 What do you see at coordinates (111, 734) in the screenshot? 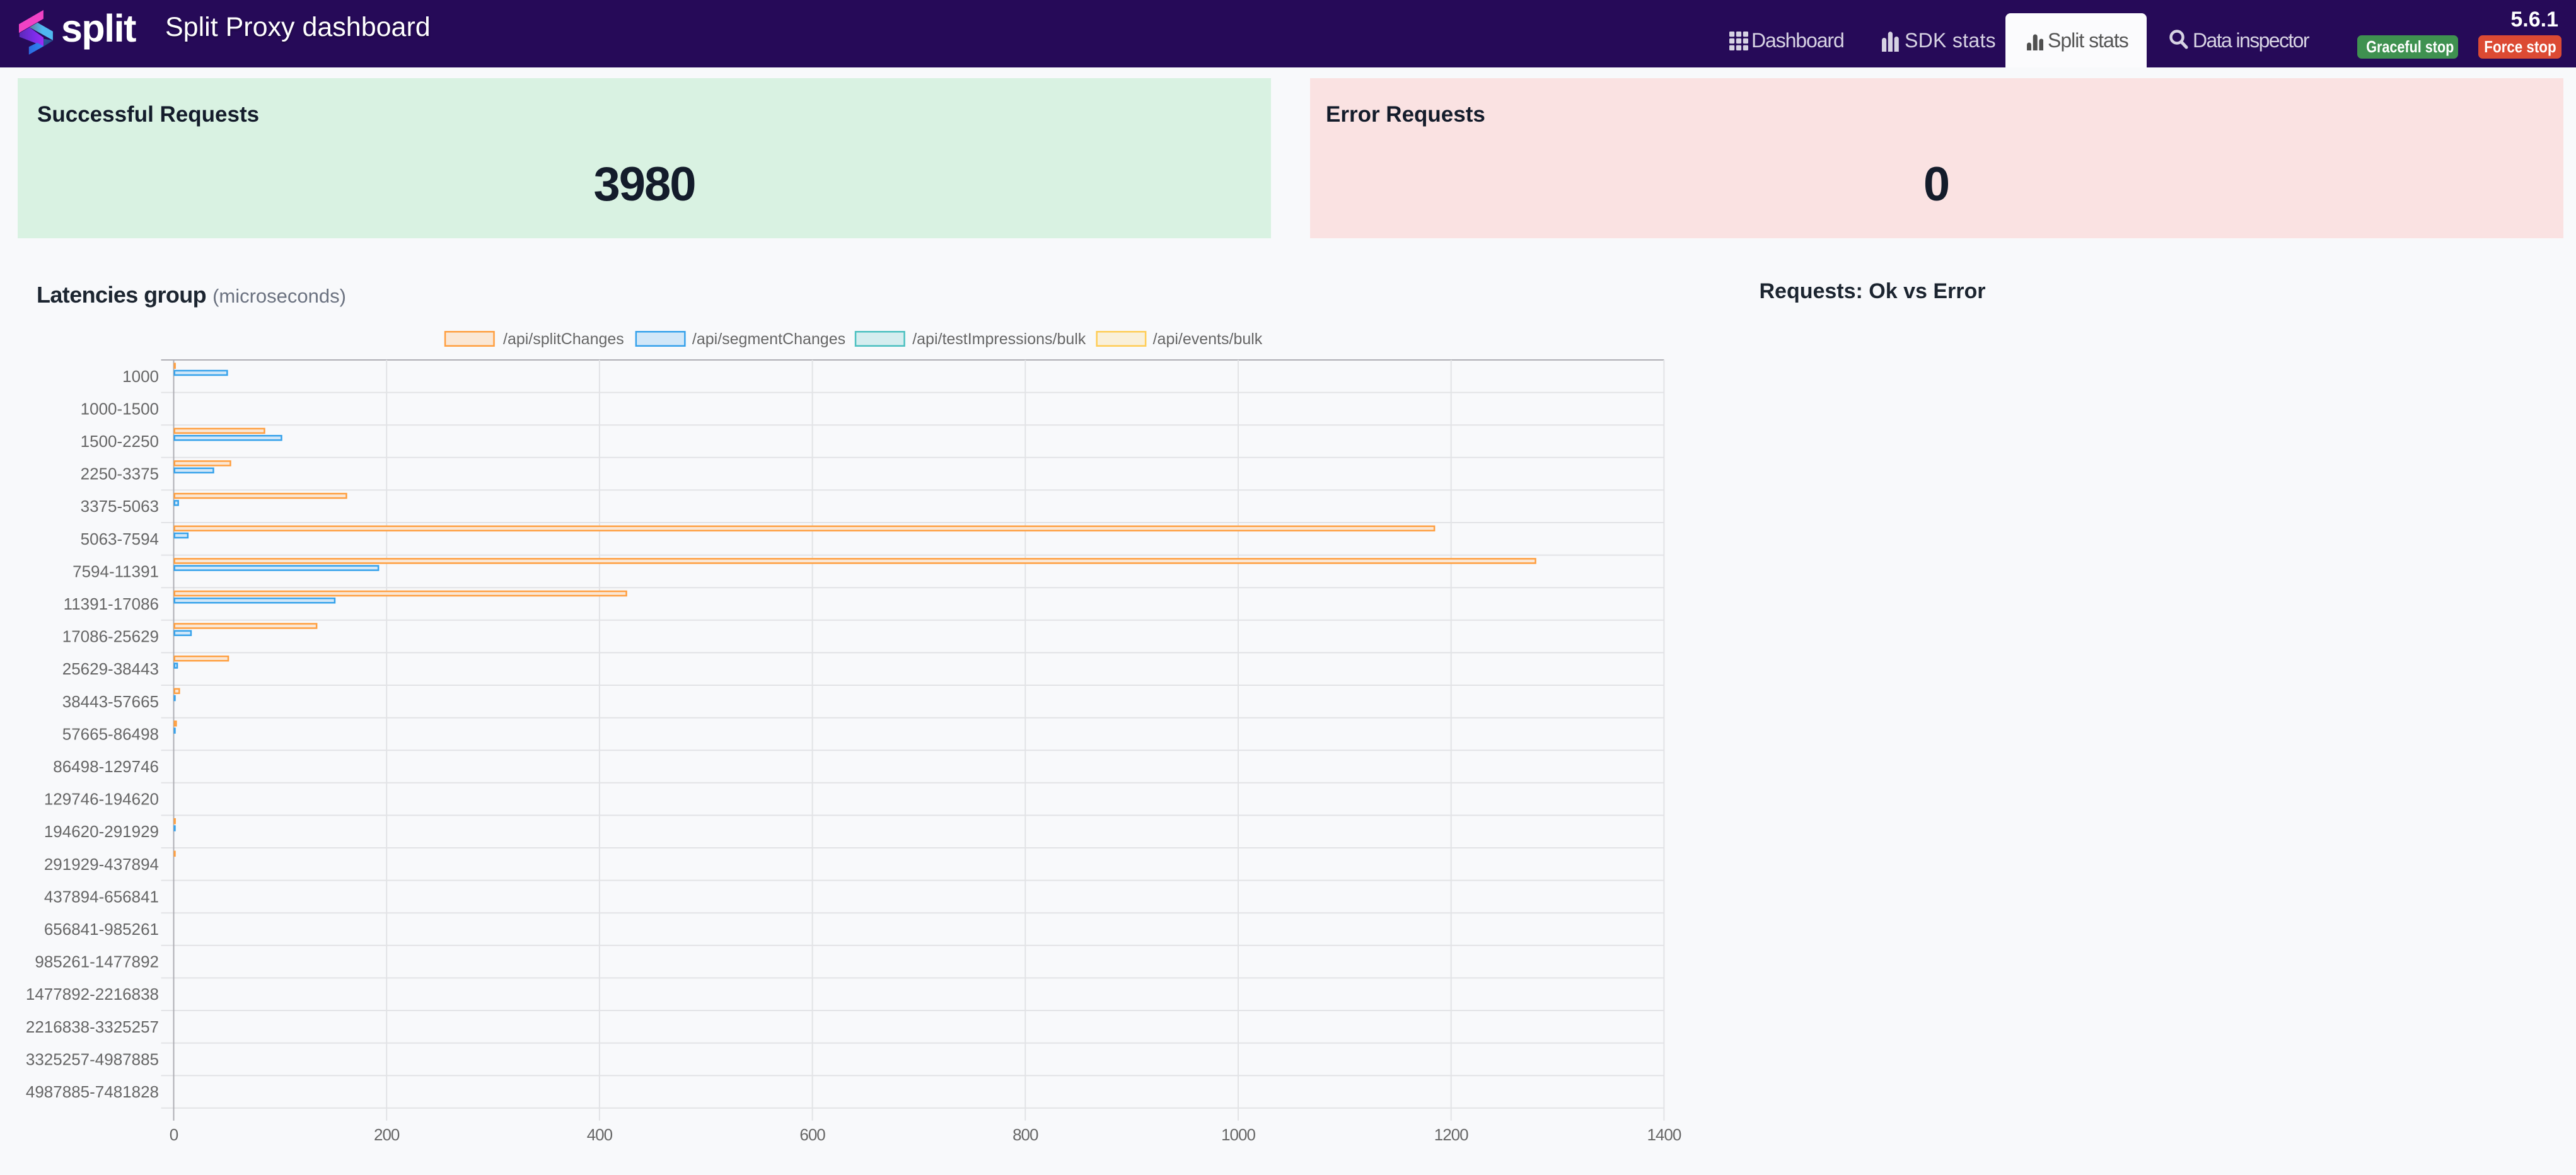
I see `svg-text: 57665-86498` at bounding box center [111, 734].